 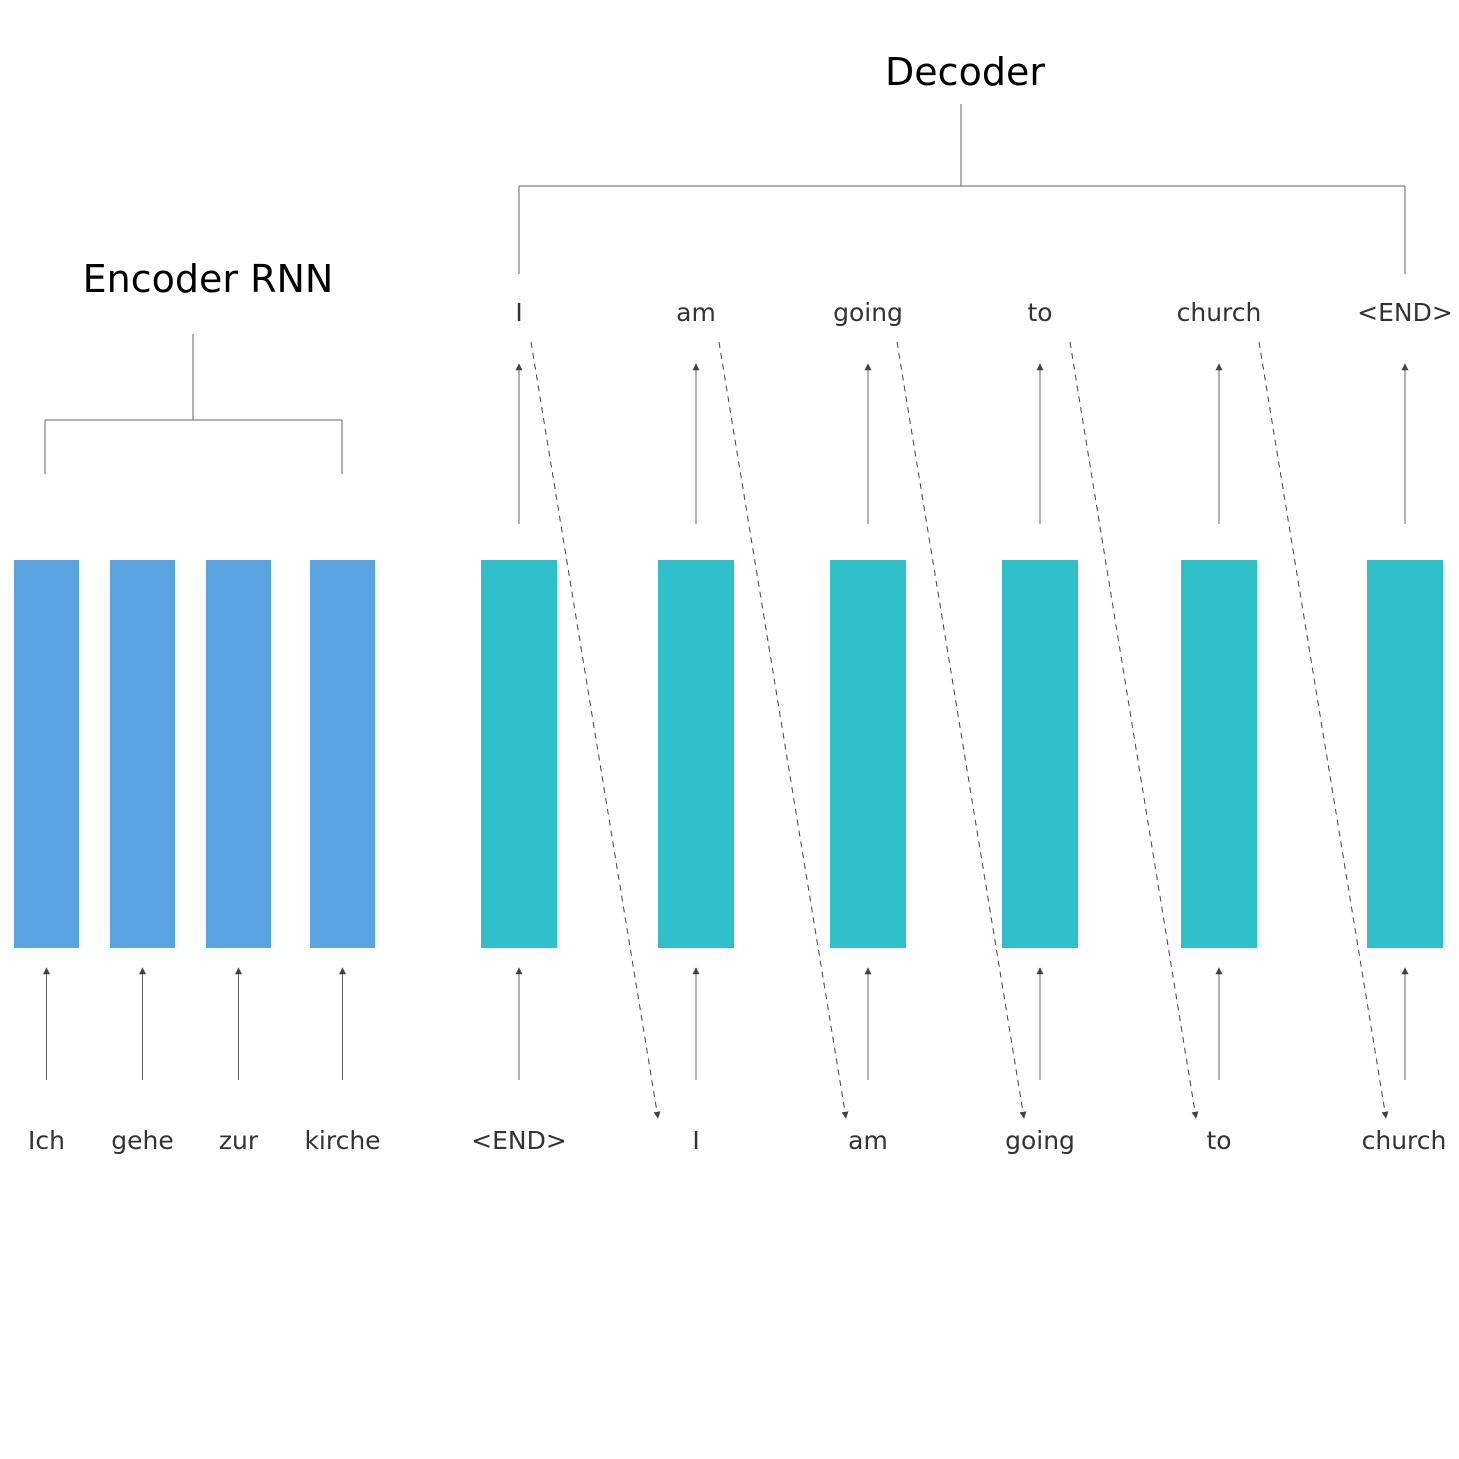 I want to click on decoder-output-word-2: going, so click(x=868, y=312).